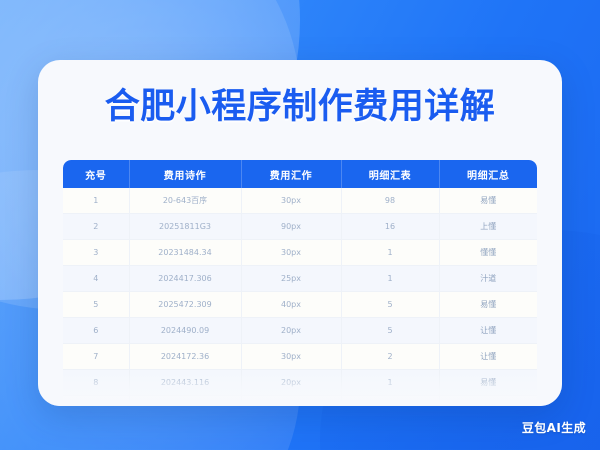  What do you see at coordinates (488, 252) in the screenshot?
I see `cell-total: 懂懂` at bounding box center [488, 252].